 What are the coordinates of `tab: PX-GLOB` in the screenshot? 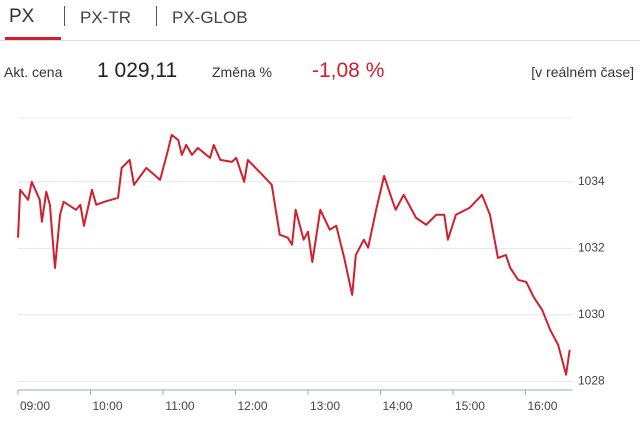 It's located at (210, 17).